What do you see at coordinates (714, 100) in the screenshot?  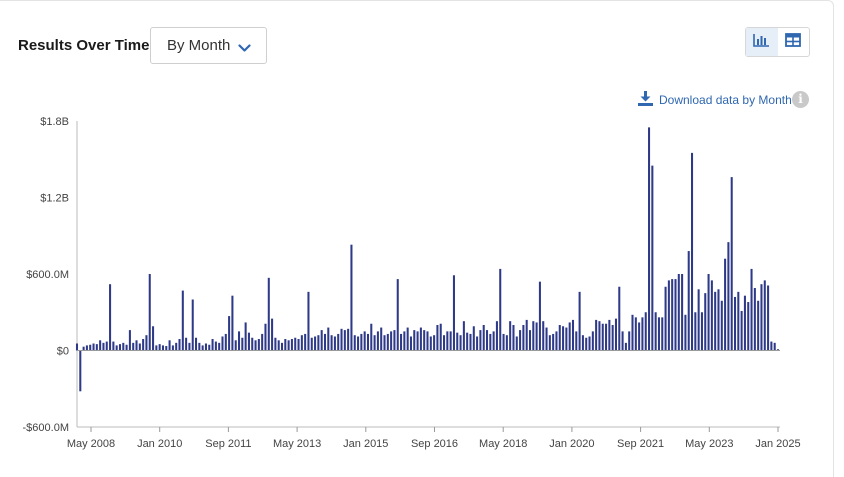 I see `download-link: Download data by Month` at bounding box center [714, 100].